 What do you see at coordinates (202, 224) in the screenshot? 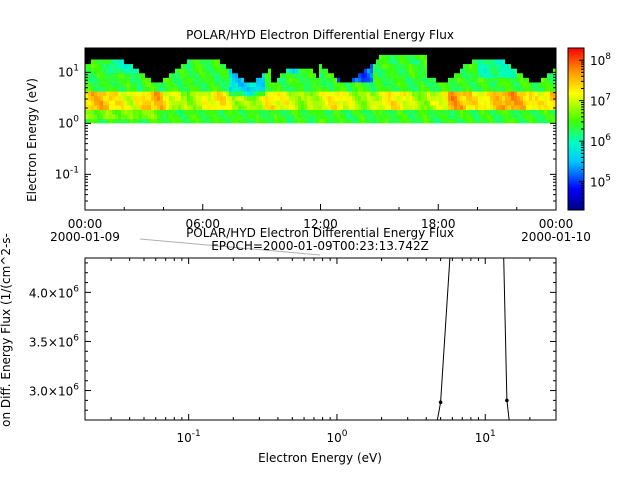
I see `x-tick-label: 06:00` at bounding box center [202, 224].